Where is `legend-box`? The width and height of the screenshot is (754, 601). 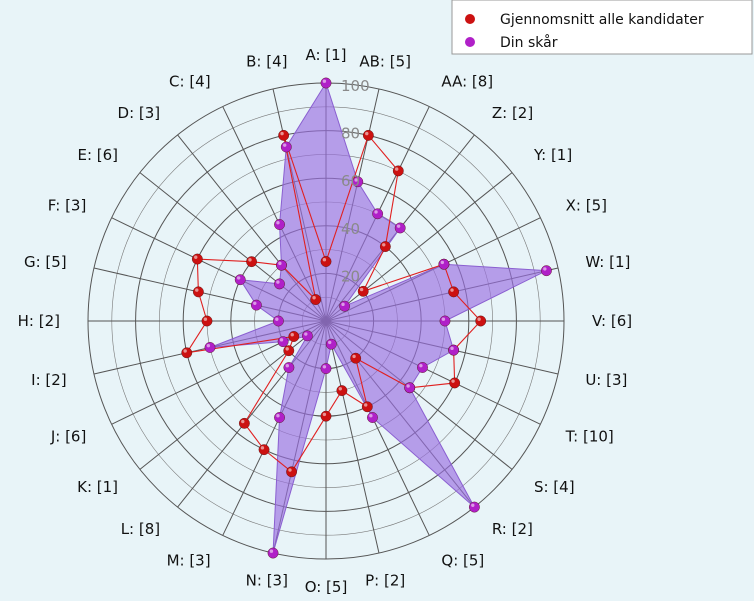
legend-box is located at coordinates (602, 27).